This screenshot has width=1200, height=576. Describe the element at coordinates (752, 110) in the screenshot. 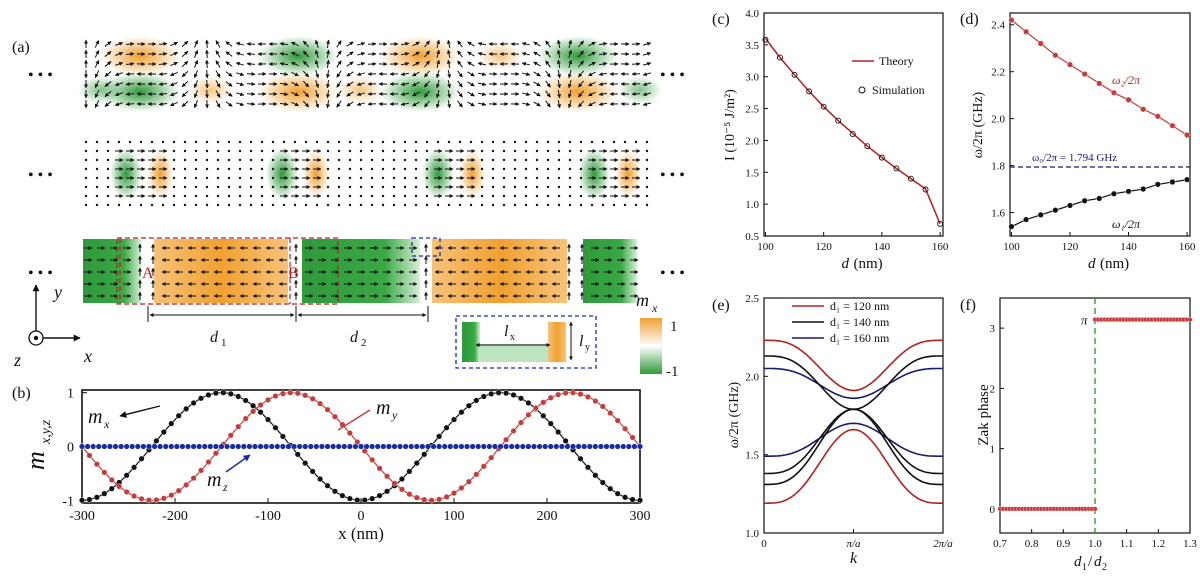

I see `y-tick-label: 2.5` at that location.